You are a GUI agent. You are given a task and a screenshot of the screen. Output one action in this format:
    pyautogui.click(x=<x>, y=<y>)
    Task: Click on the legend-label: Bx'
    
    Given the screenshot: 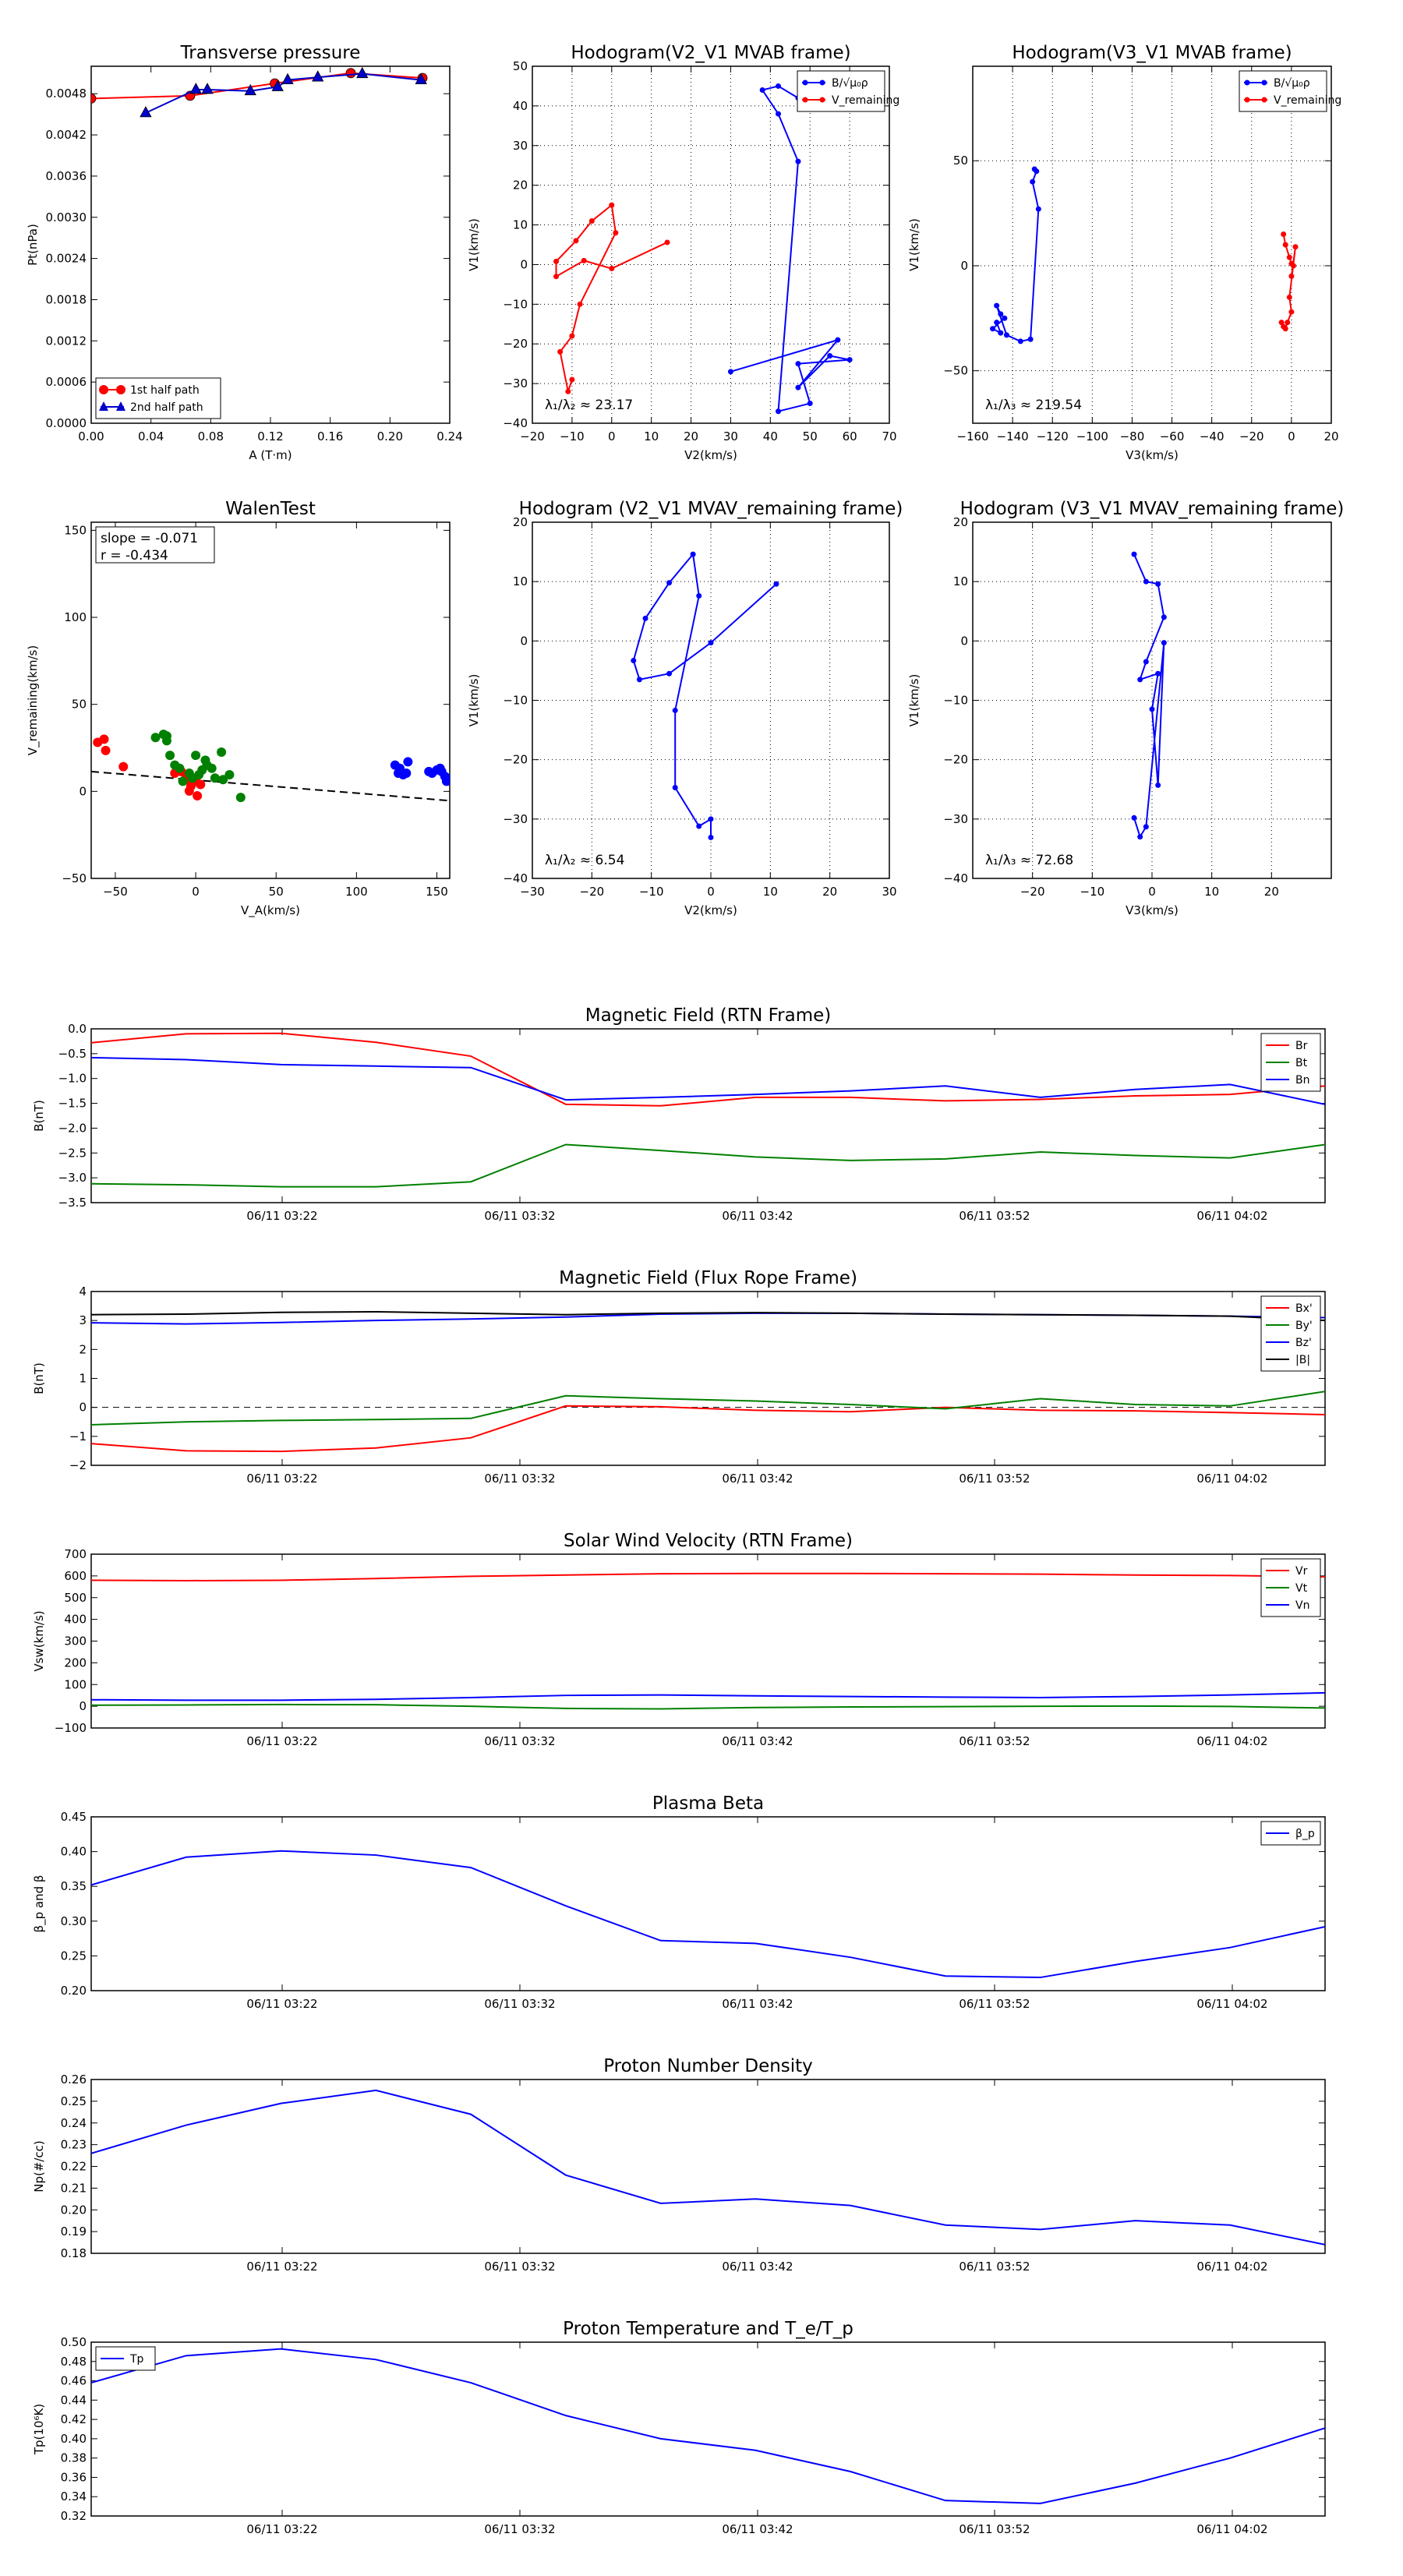 What is the action you would take?
    pyautogui.click(x=1304, y=1308)
    